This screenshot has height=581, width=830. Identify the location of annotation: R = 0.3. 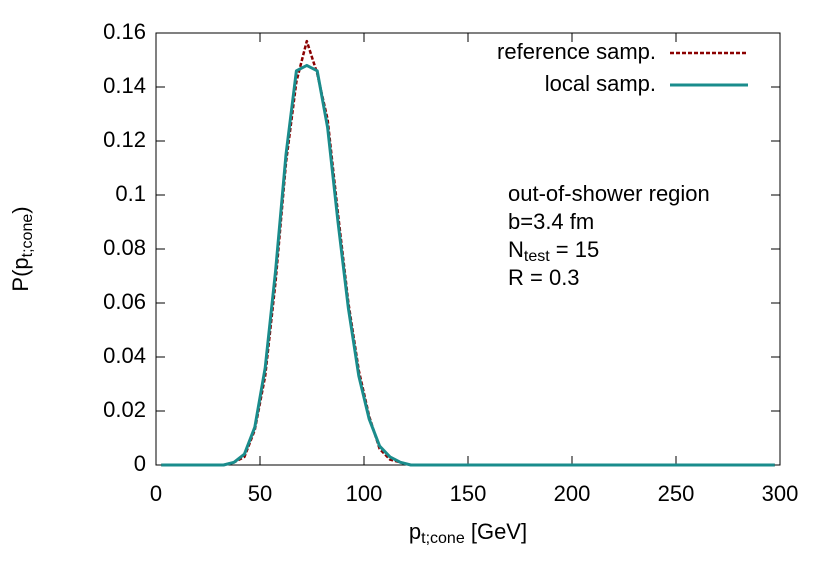
(544, 277).